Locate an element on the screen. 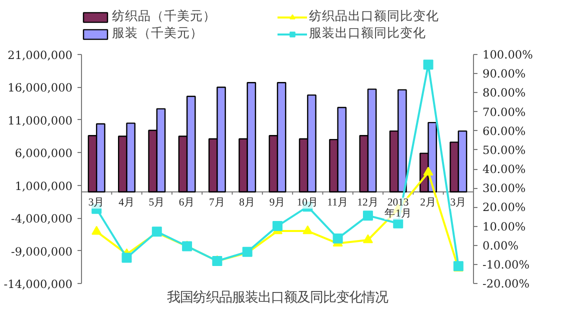 Image resolution: width=572 pixels, height=322 pixels. x-tick-label: 11月 is located at coordinates (337, 202).